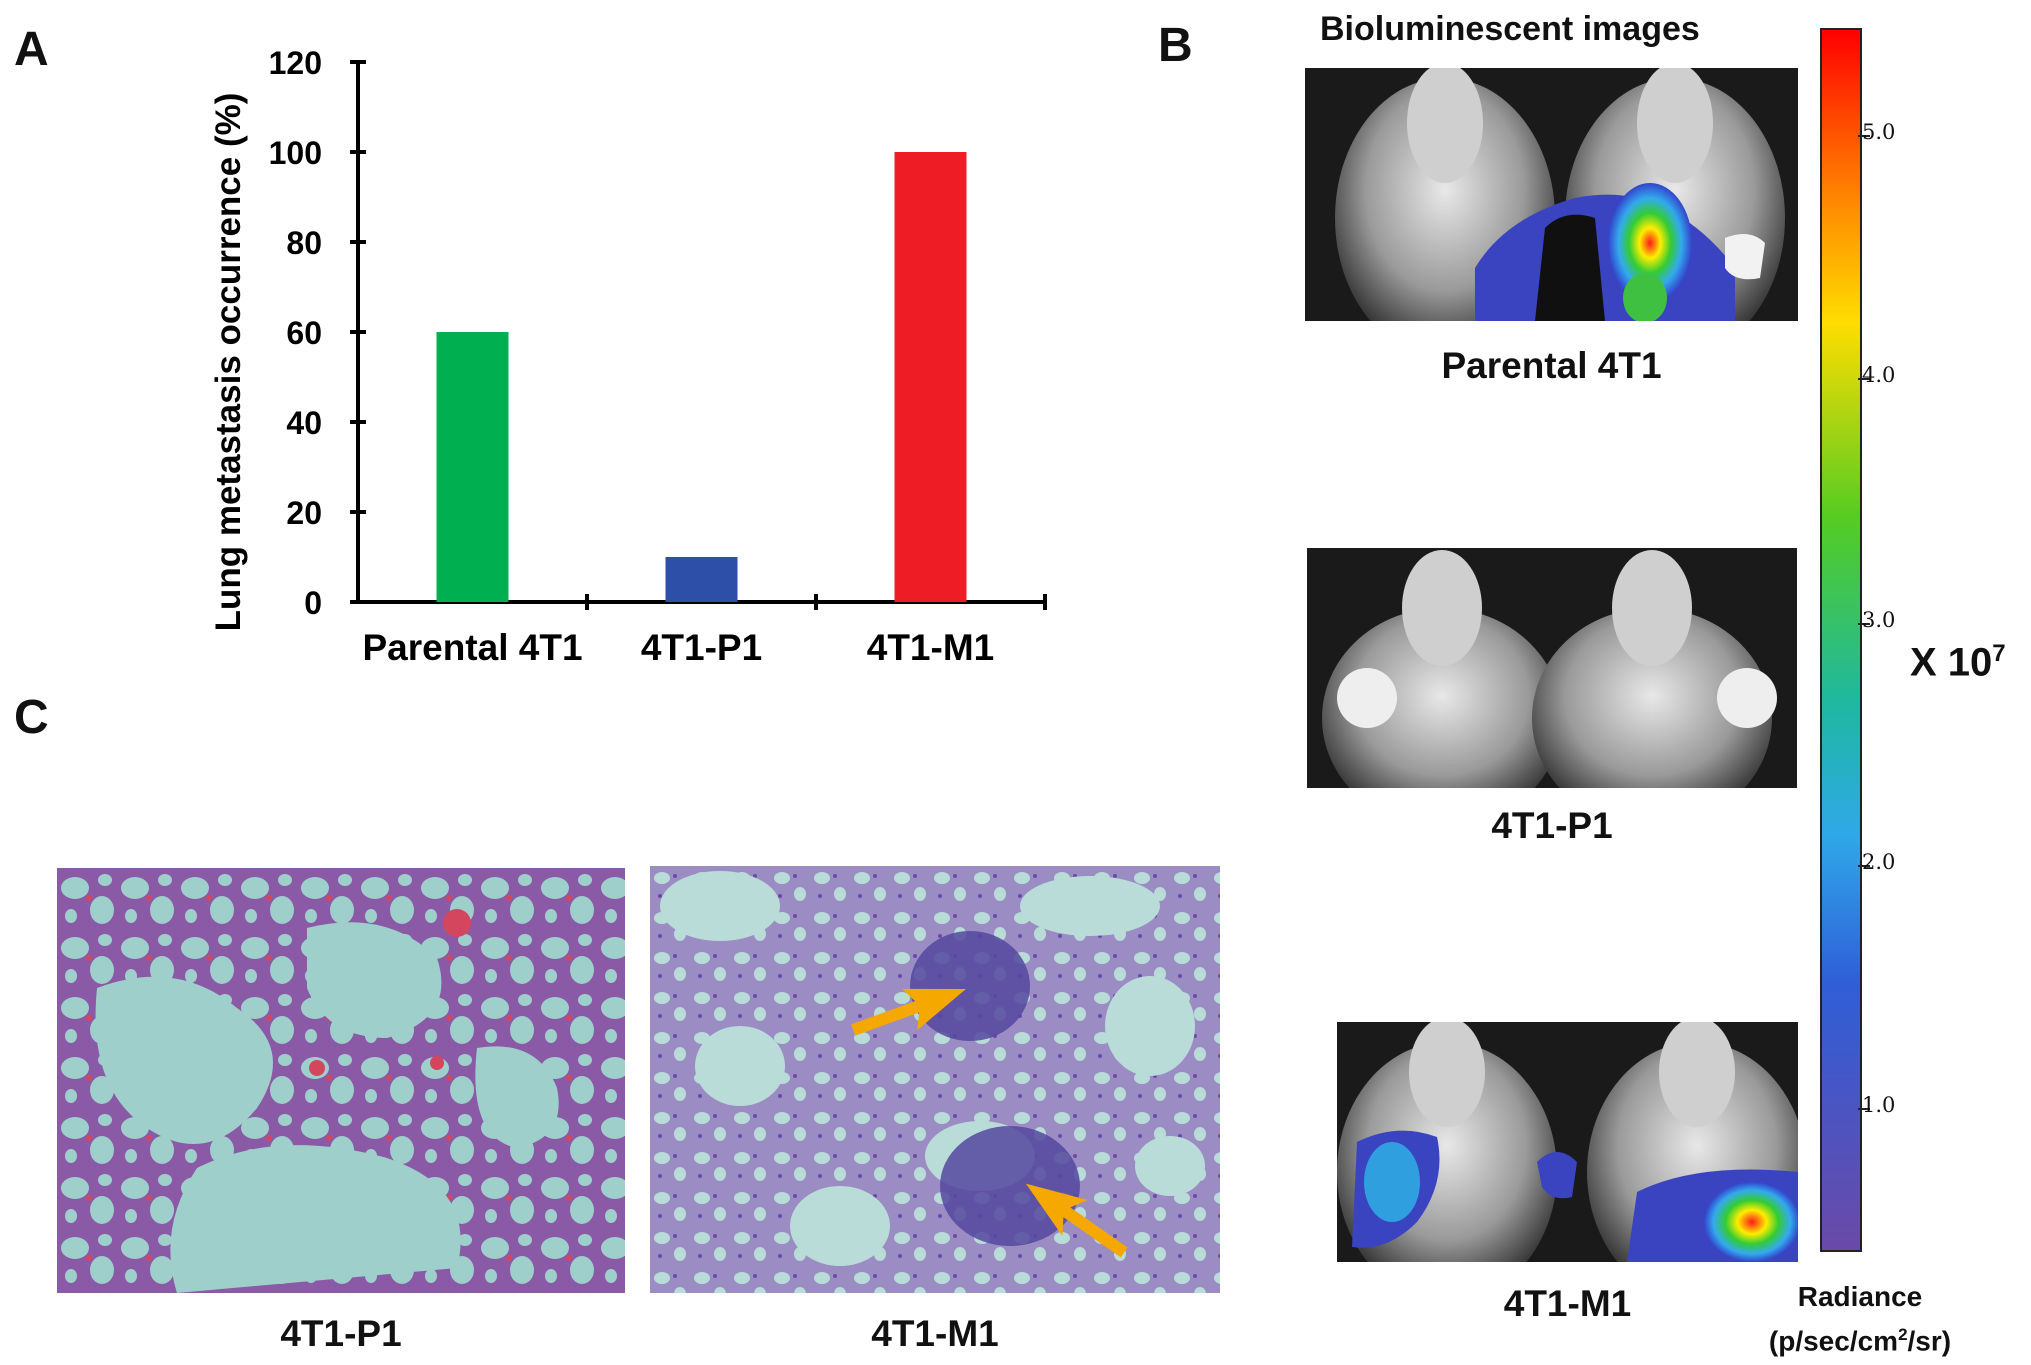  I want to click on y-axis-label: Lung metastasis occurrence (%), so click(228, 362).